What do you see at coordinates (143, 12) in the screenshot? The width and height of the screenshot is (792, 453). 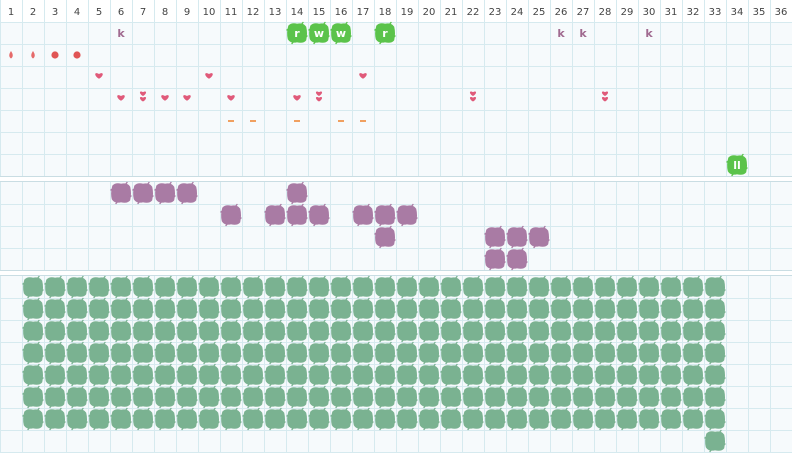 I see `column-number-7: 7` at bounding box center [143, 12].